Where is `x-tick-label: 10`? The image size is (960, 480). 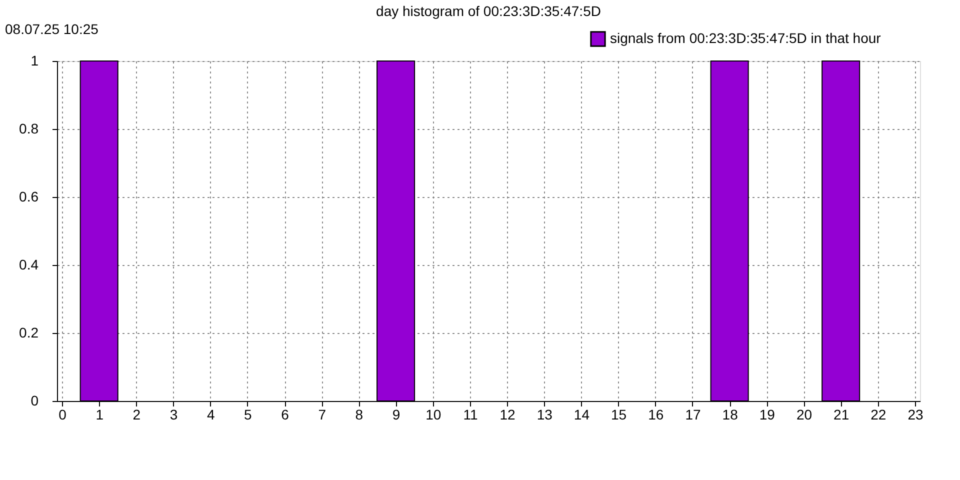
x-tick-label: 10 is located at coordinates (434, 414).